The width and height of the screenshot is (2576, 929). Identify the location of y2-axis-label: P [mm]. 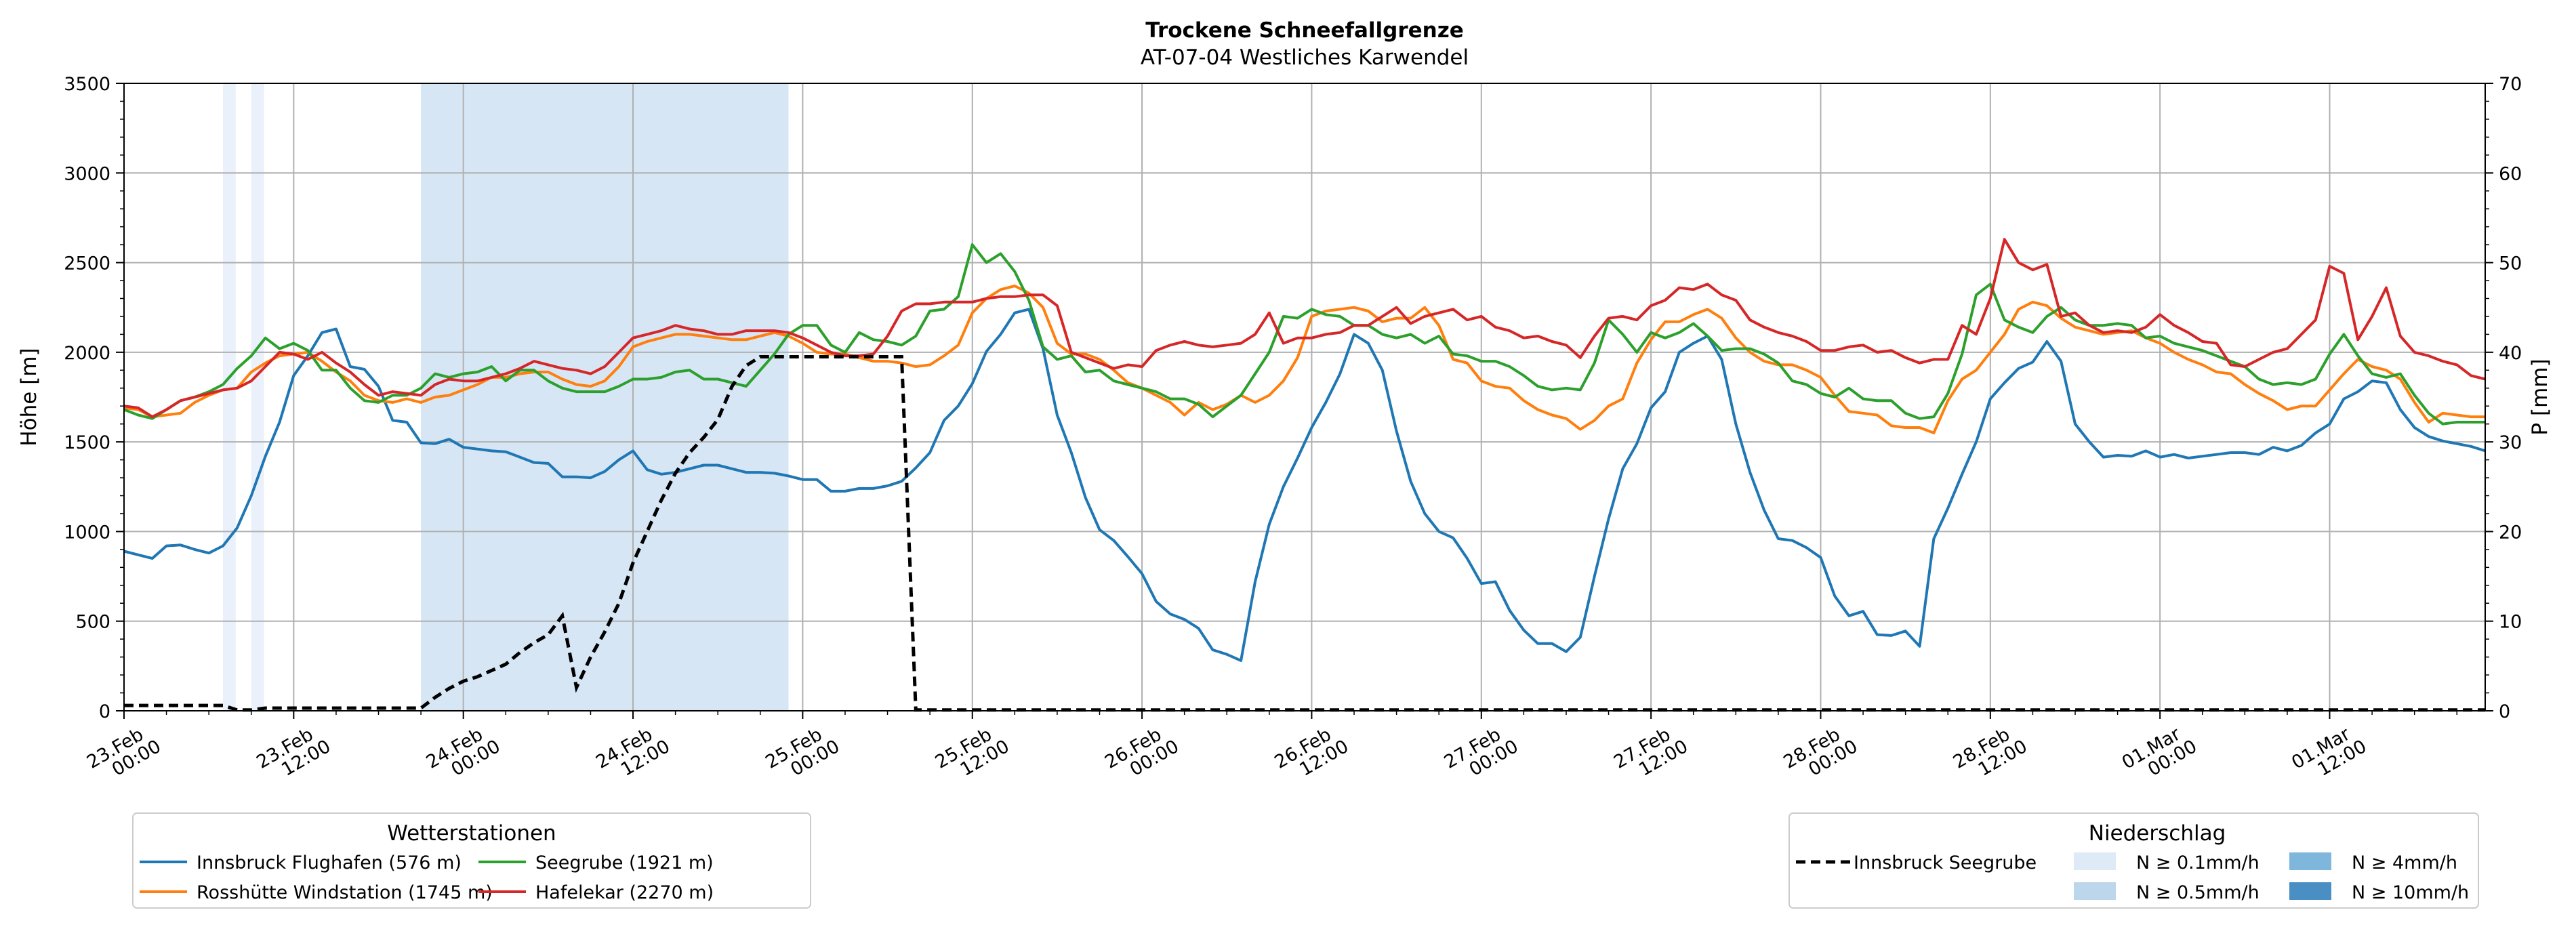
(2540, 396).